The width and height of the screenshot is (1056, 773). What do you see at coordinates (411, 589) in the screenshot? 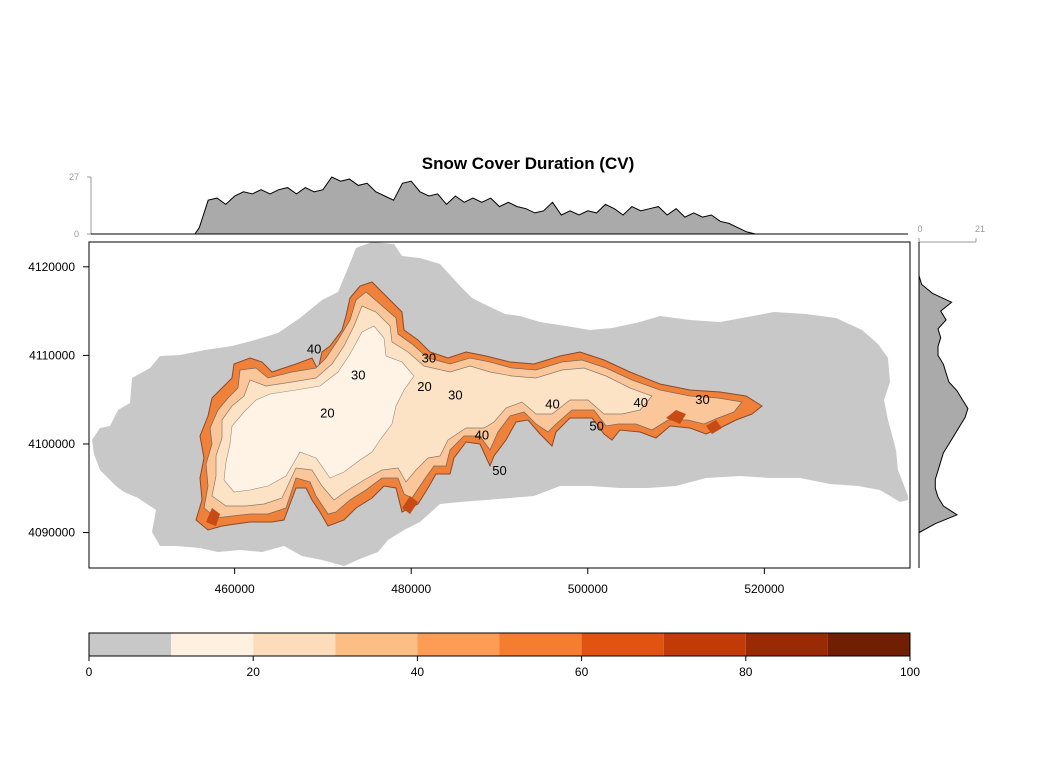
I see `x-tick-label: 480000` at bounding box center [411, 589].